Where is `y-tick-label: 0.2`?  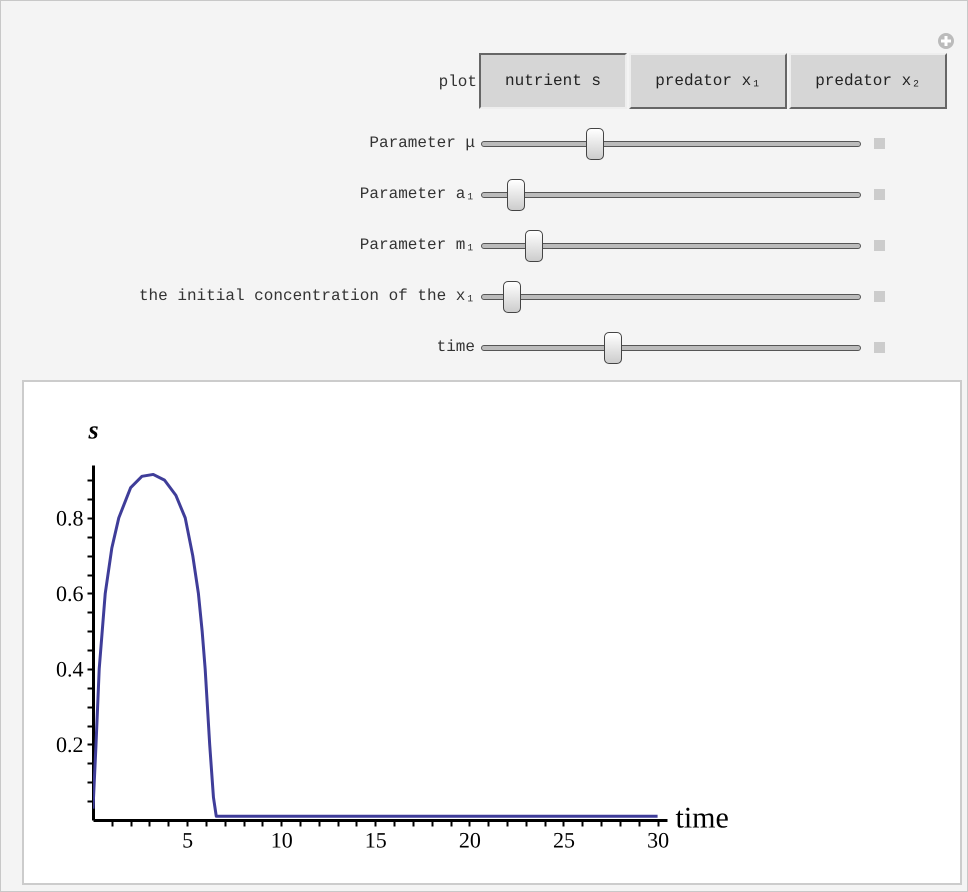 y-tick-label: 0.2 is located at coordinates (70, 744).